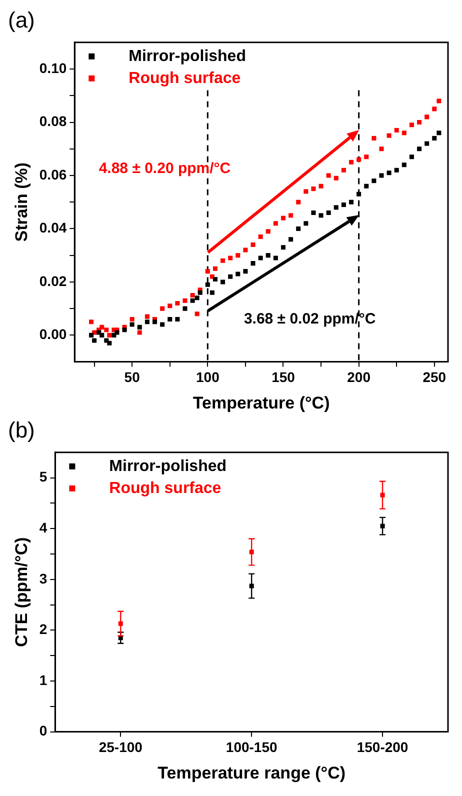 This screenshot has width=462, height=796. Describe the element at coordinates (53, 174) in the screenshot. I see `y-tick-label: 0.06` at that location.